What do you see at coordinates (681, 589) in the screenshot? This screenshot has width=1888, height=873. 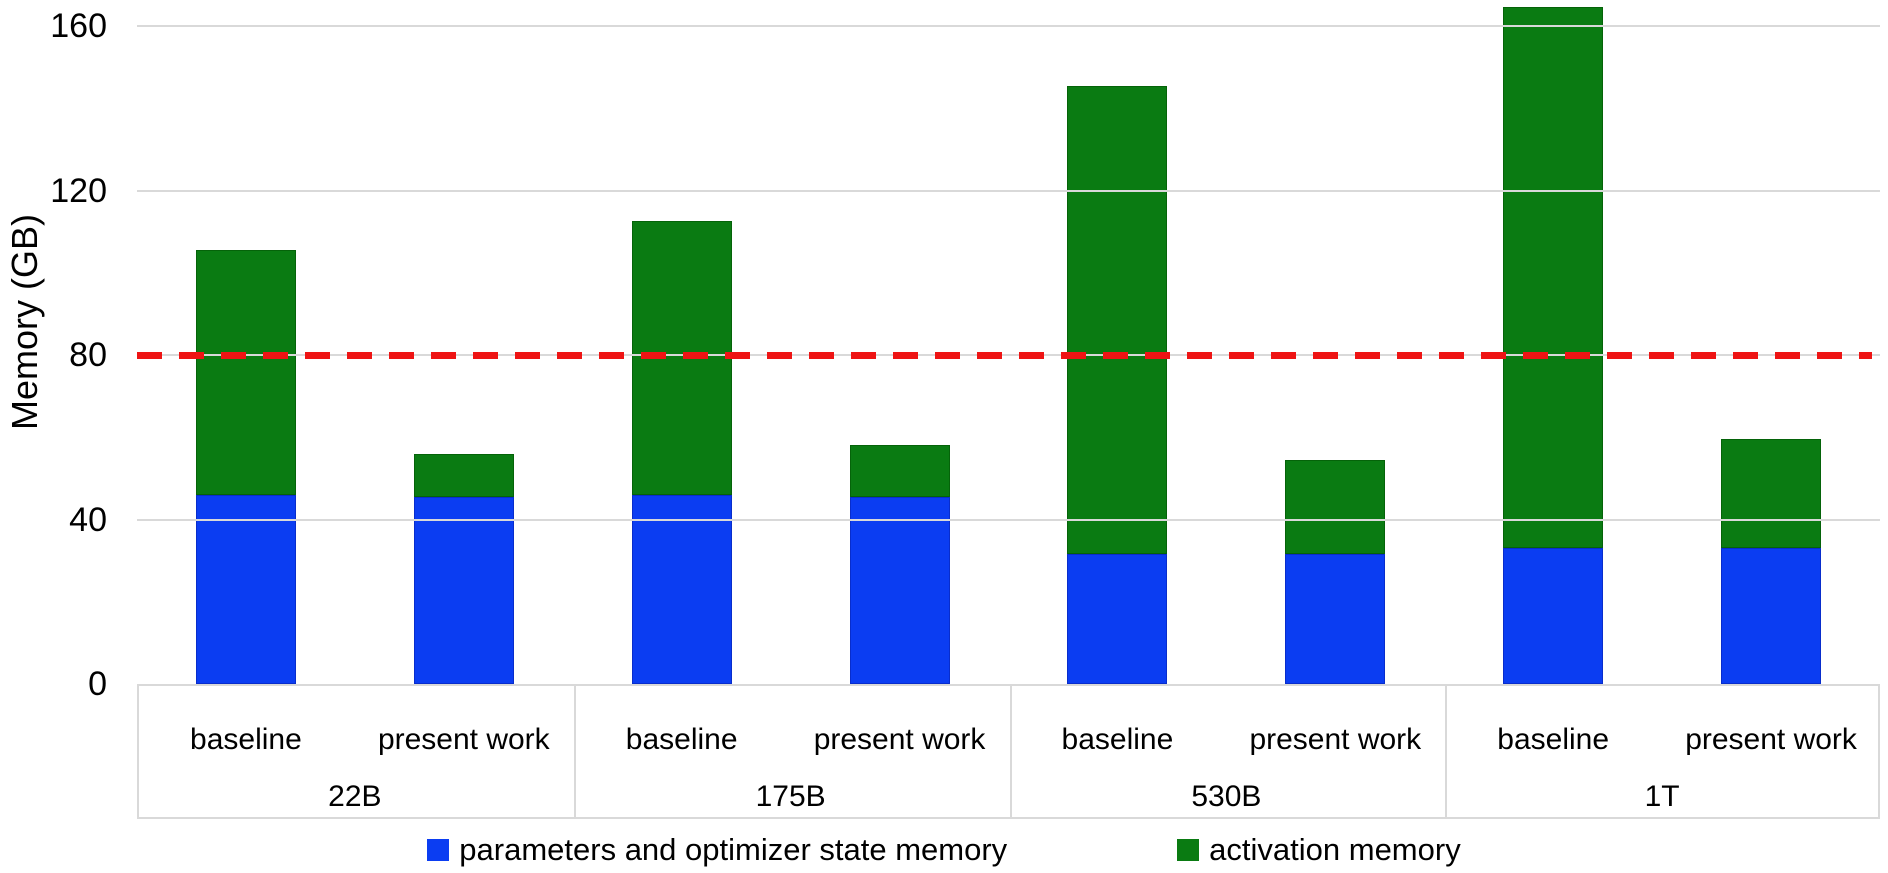 I see `bar-175B-baseline-params` at bounding box center [681, 589].